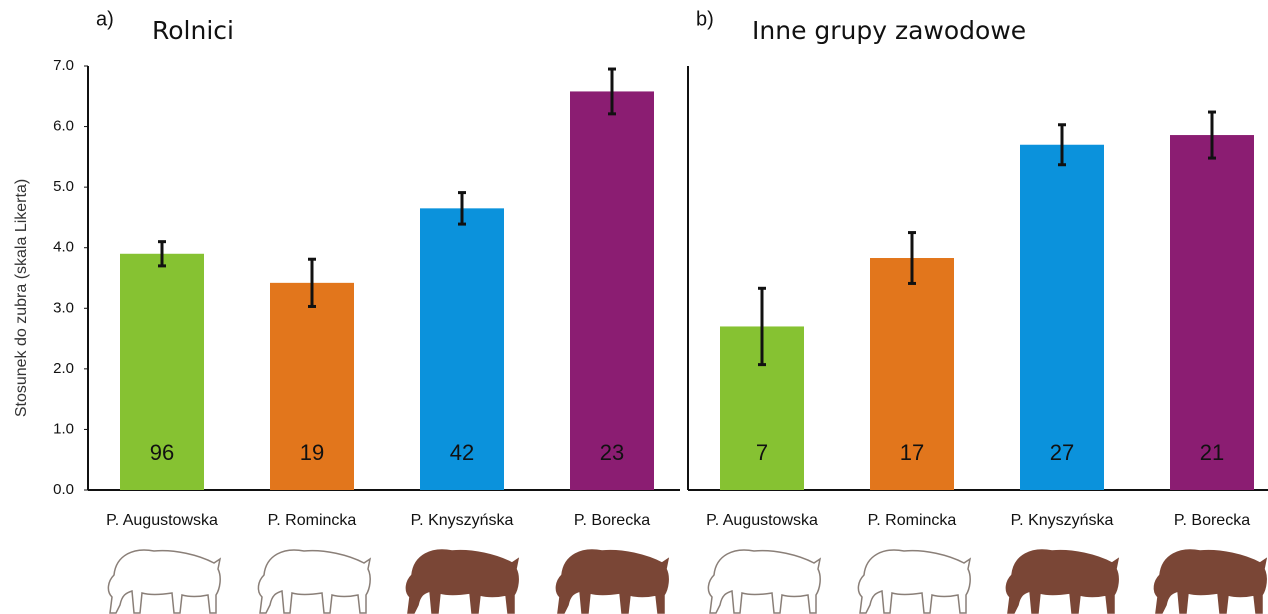 This screenshot has width=1268, height=614. I want to click on y-tick-label: 2.0, so click(63, 368).